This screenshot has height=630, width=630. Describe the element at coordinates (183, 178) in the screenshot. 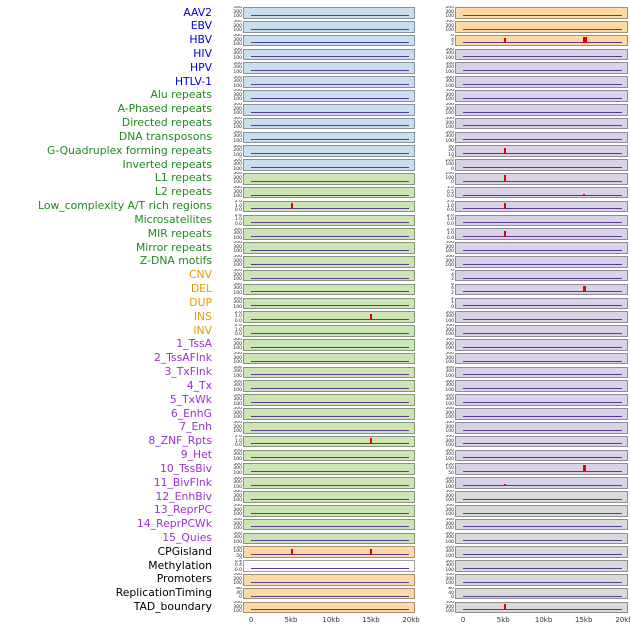

I see `track-label: L1 repeats` at that location.